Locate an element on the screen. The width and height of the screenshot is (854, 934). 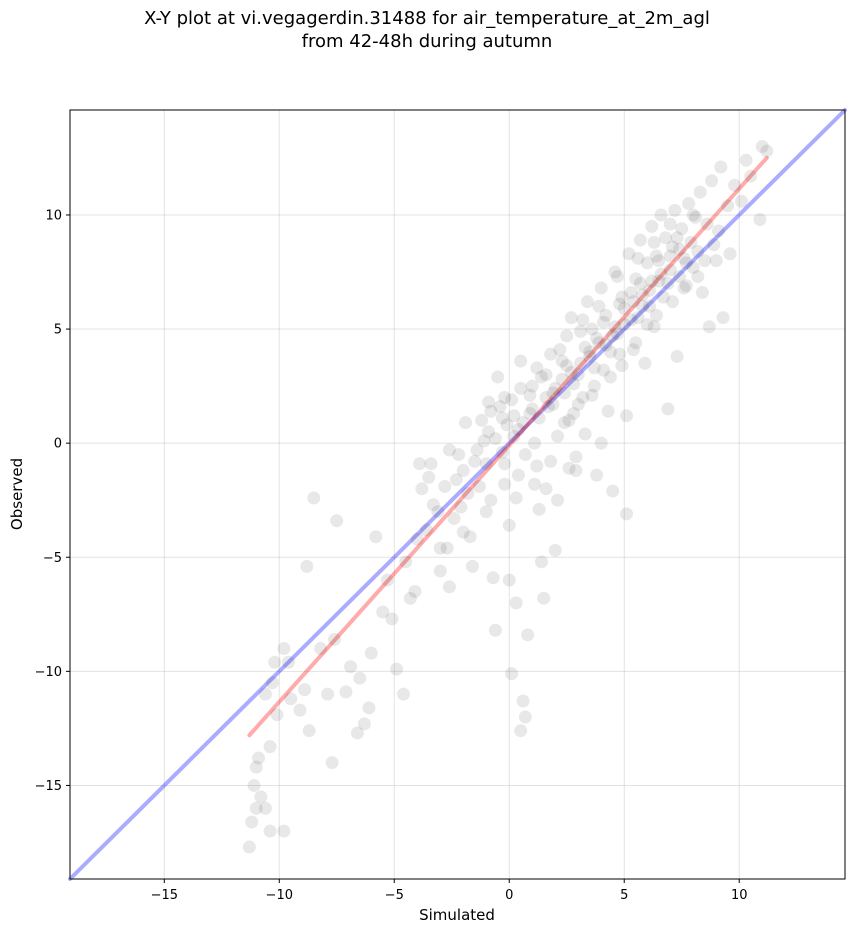
y-tick-label: −5 is located at coordinates (52, 558).